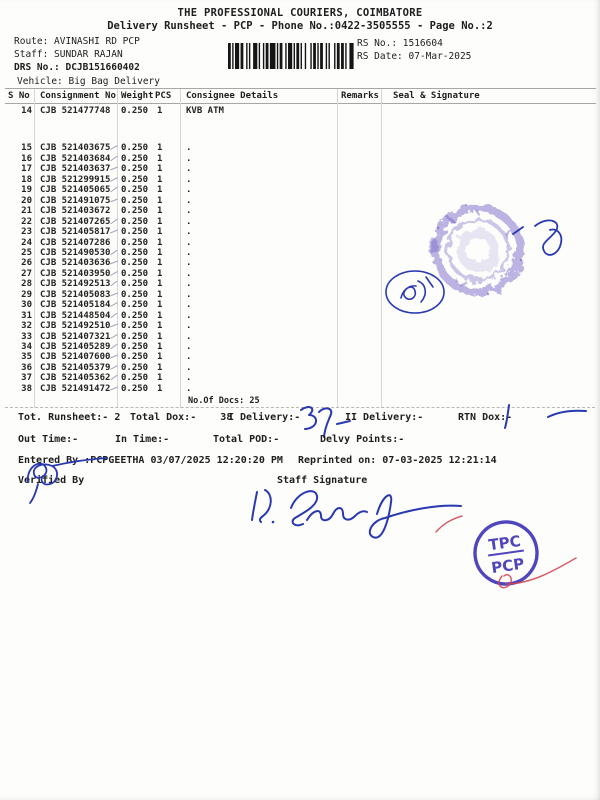 The image size is (600, 800). What do you see at coordinates (75, 367) in the screenshot?
I see `row-consignment-no: CJB 521405379` at bounding box center [75, 367].